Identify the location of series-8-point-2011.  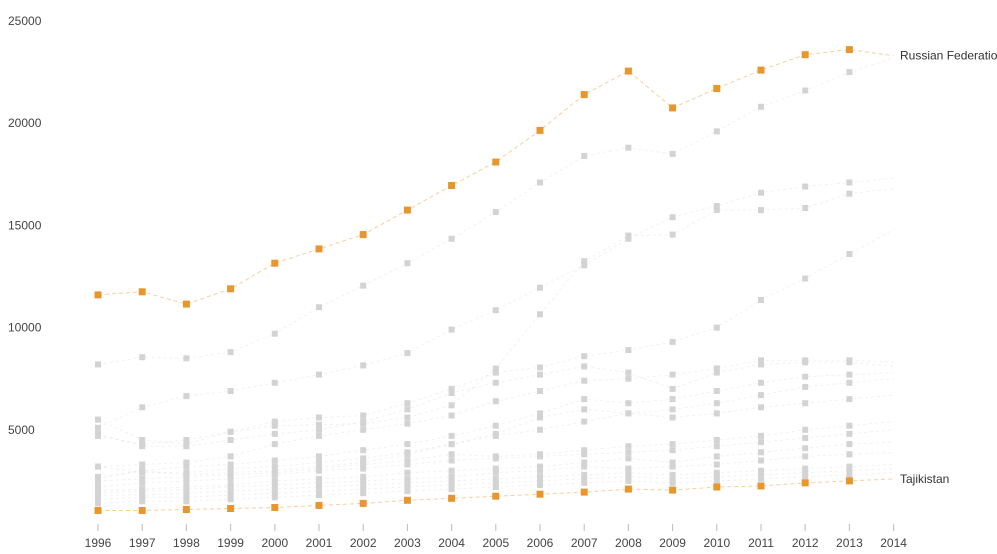
(761, 360).